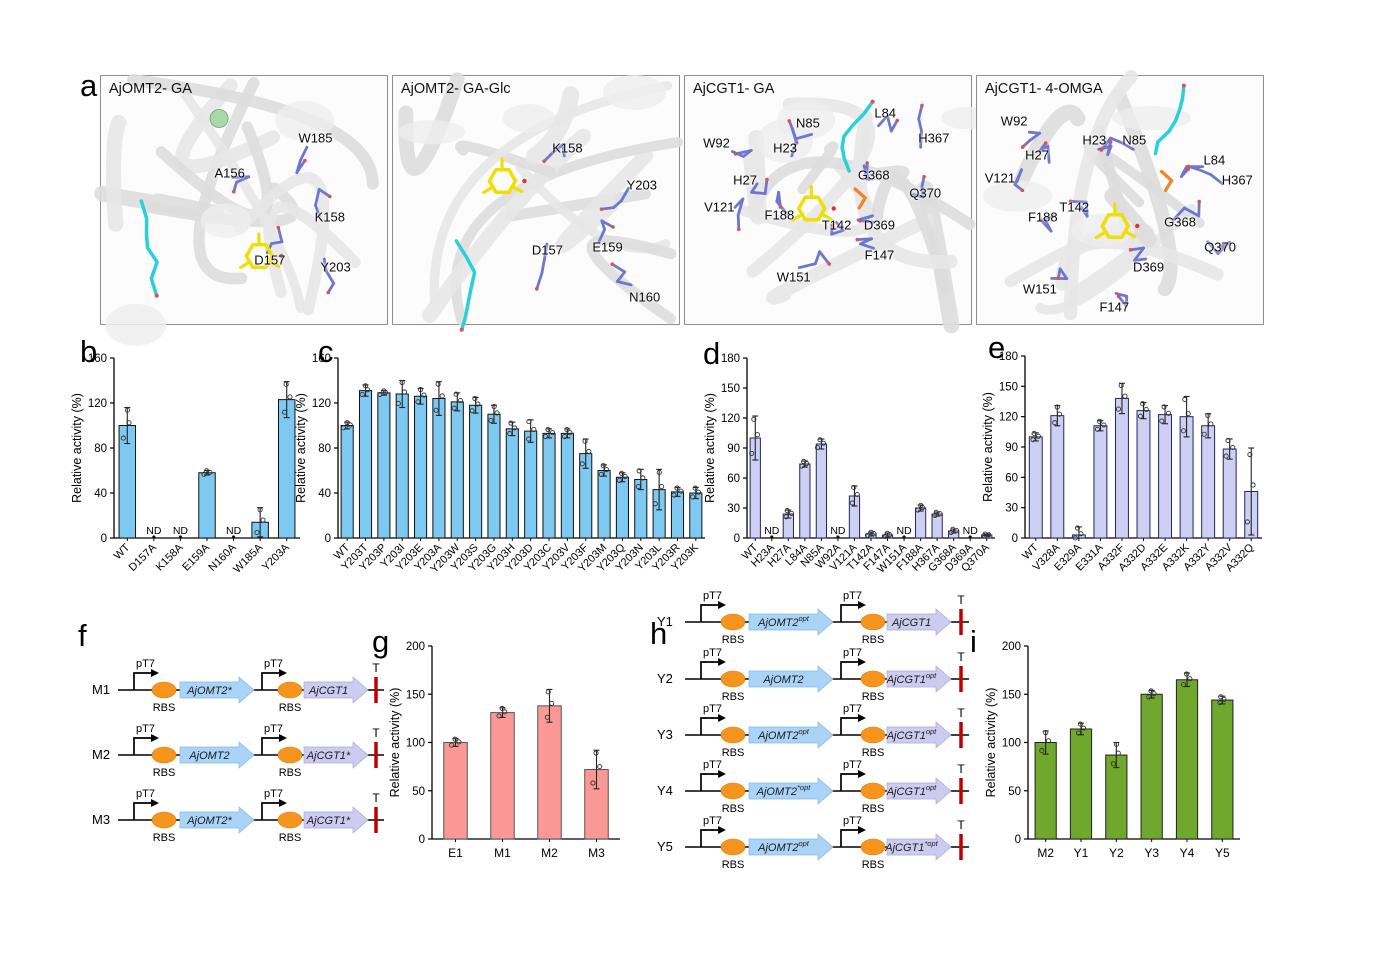 This screenshot has width=1398, height=961. Describe the element at coordinates (418, 792) in the screenshot. I see `y-tick-label: 50` at that location.